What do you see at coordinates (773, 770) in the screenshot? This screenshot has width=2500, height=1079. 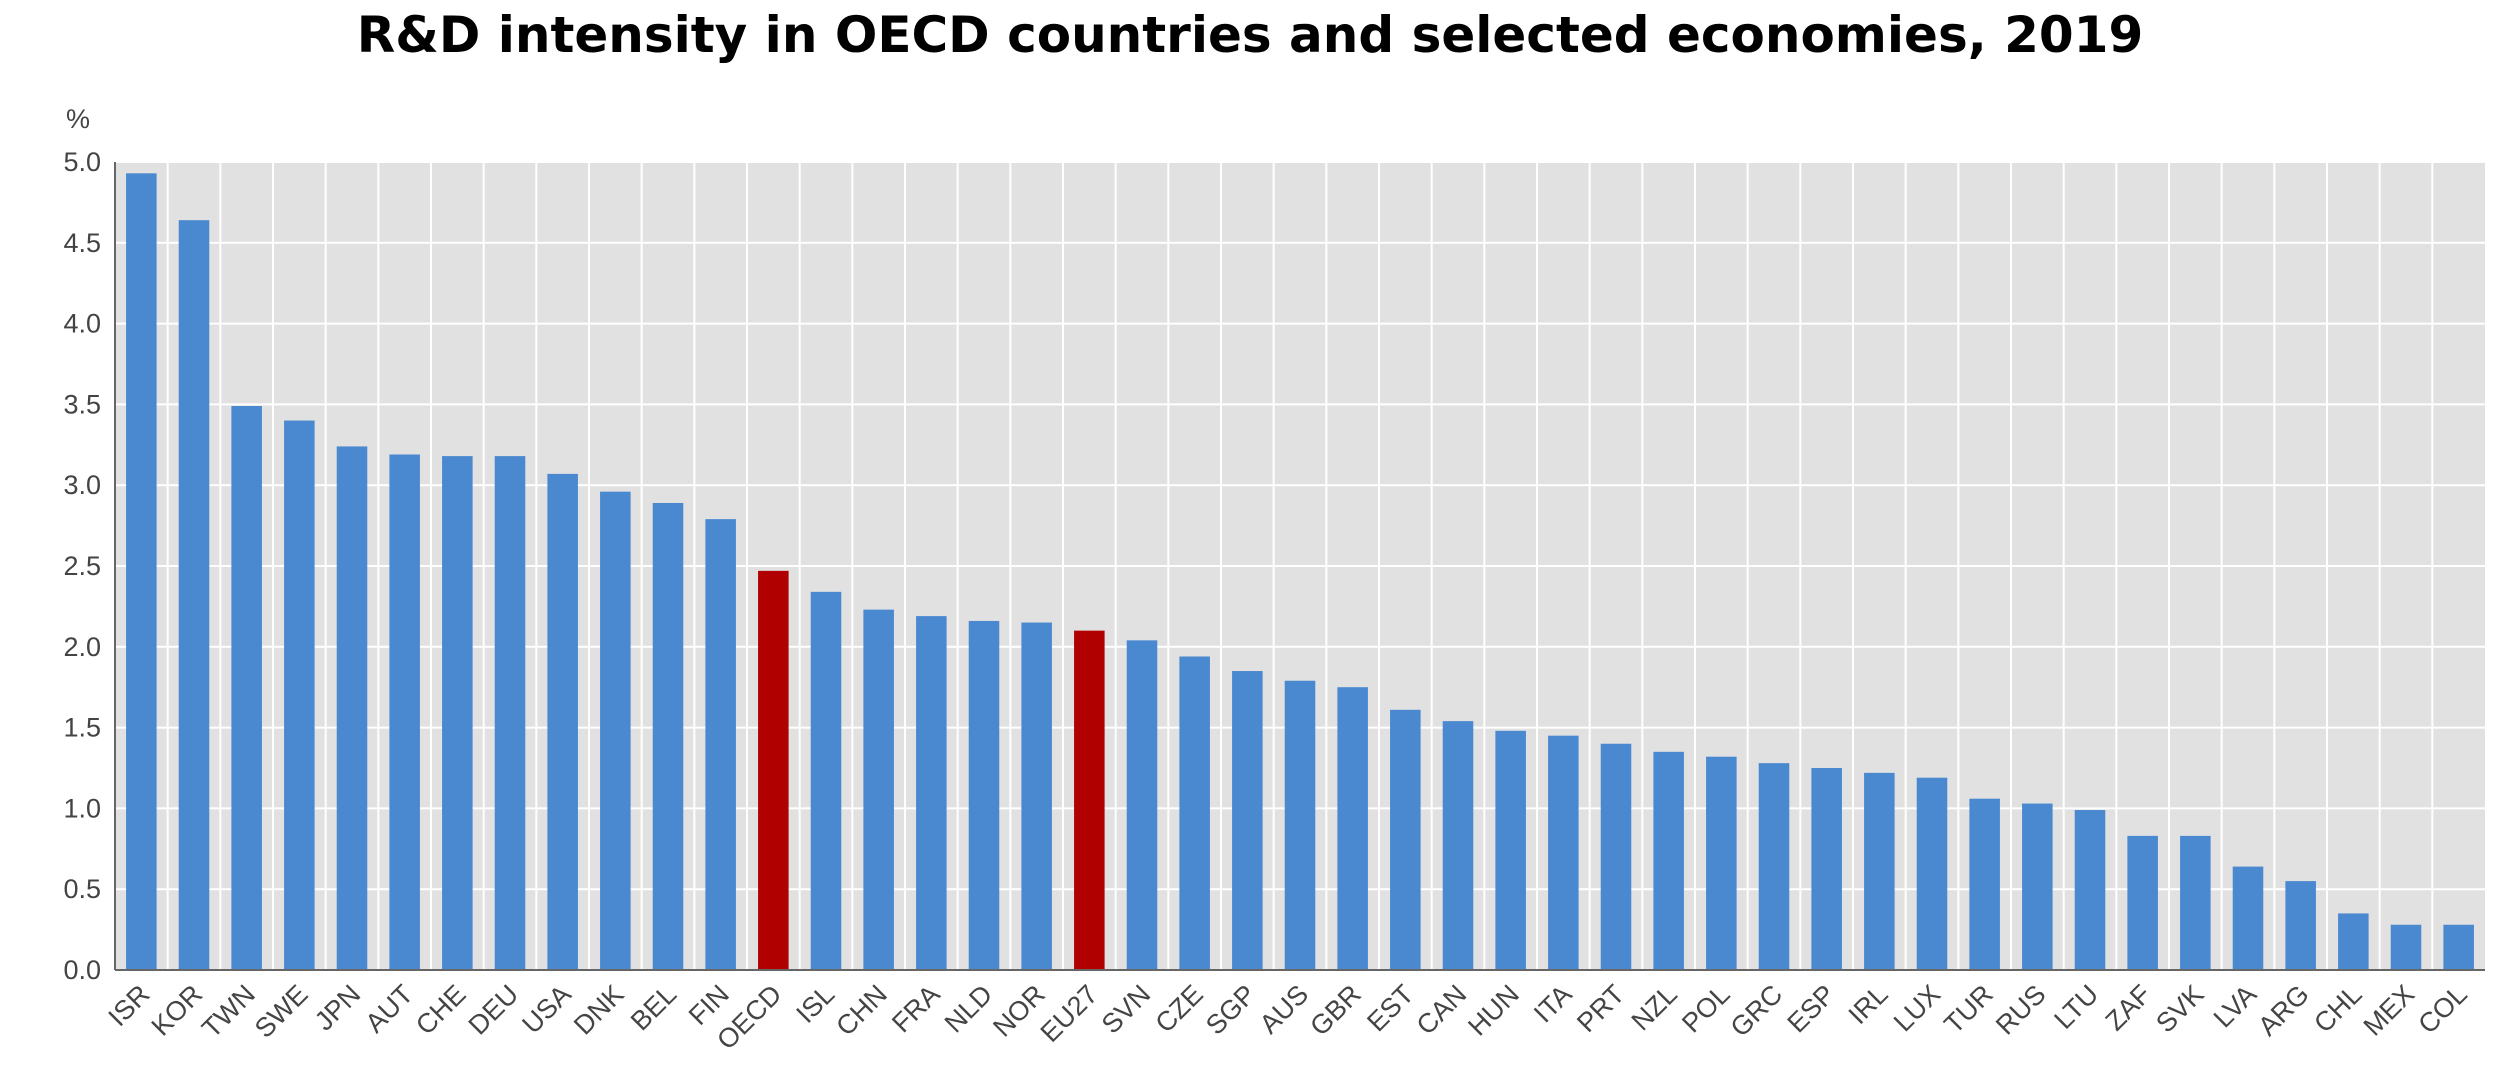 I see `bar-oecd` at bounding box center [773, 770].